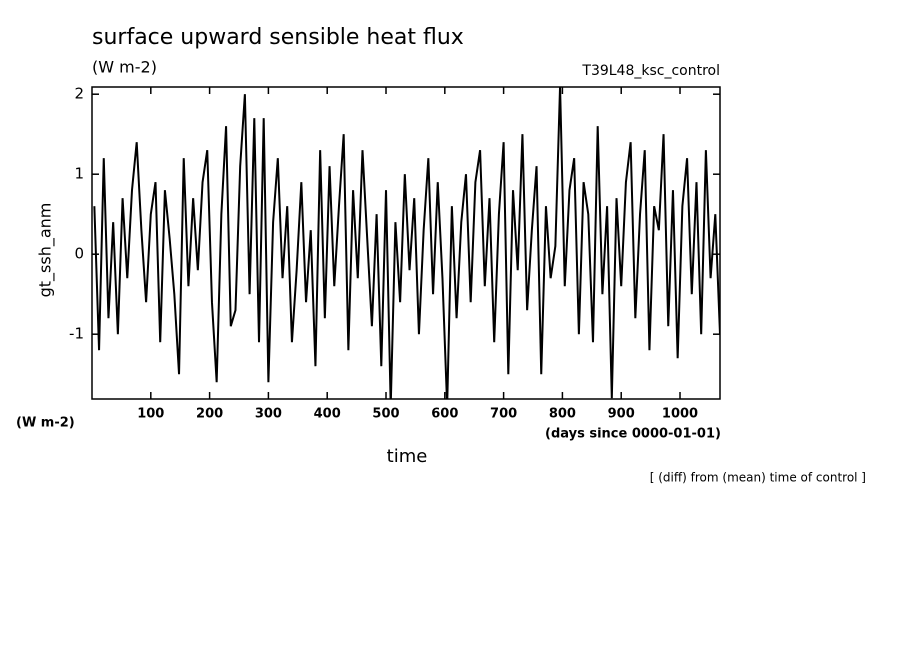  I want to click on units-left: (W m-2), so click(45, 423).